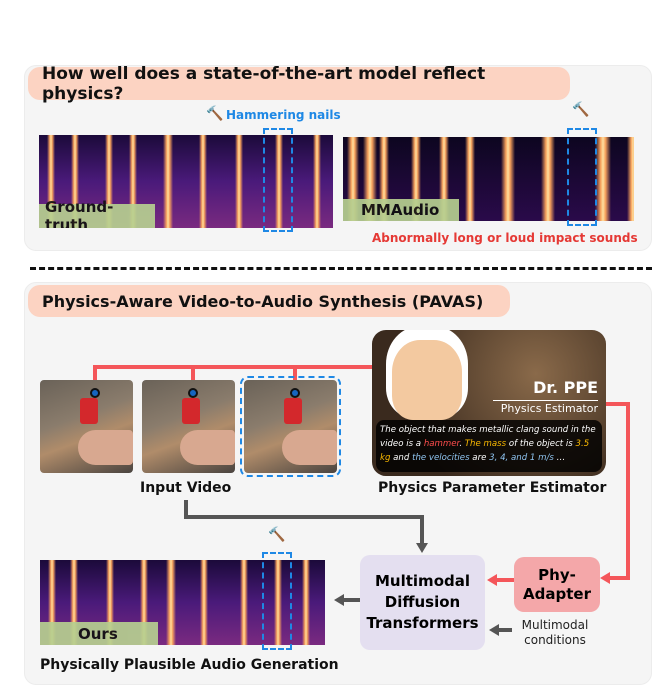  What do you see at coordinates (422, 602) in the screenshot?
I see `mdt-box: Multimodal Diffusion Transformers` at bounding box center [422, 602].